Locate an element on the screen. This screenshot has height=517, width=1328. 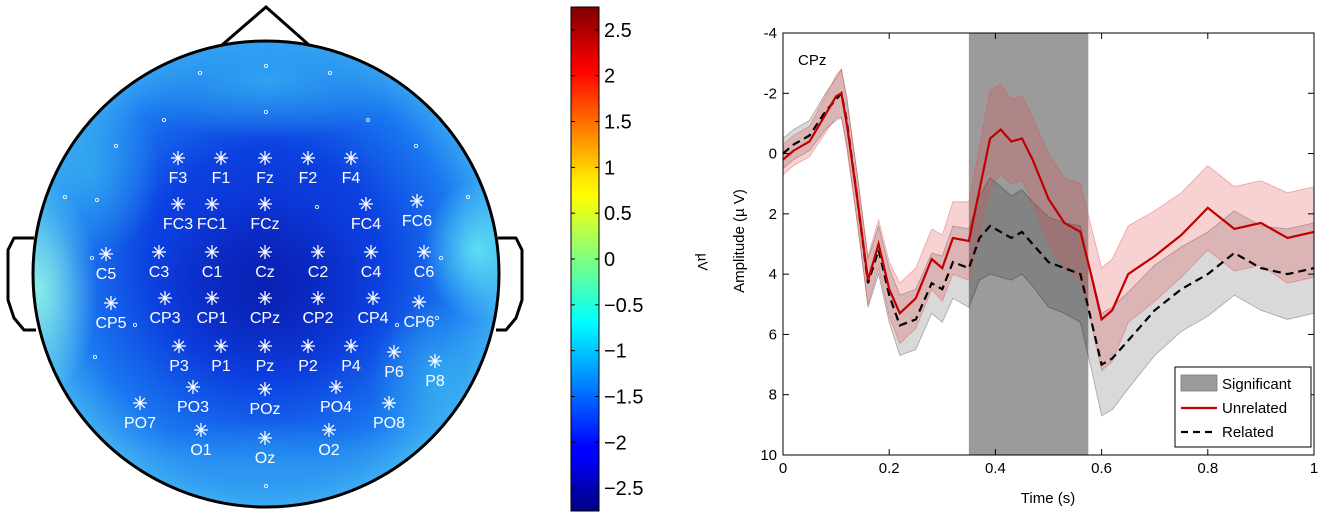
electrode-label: F1 is located at coordinates (221, 178).